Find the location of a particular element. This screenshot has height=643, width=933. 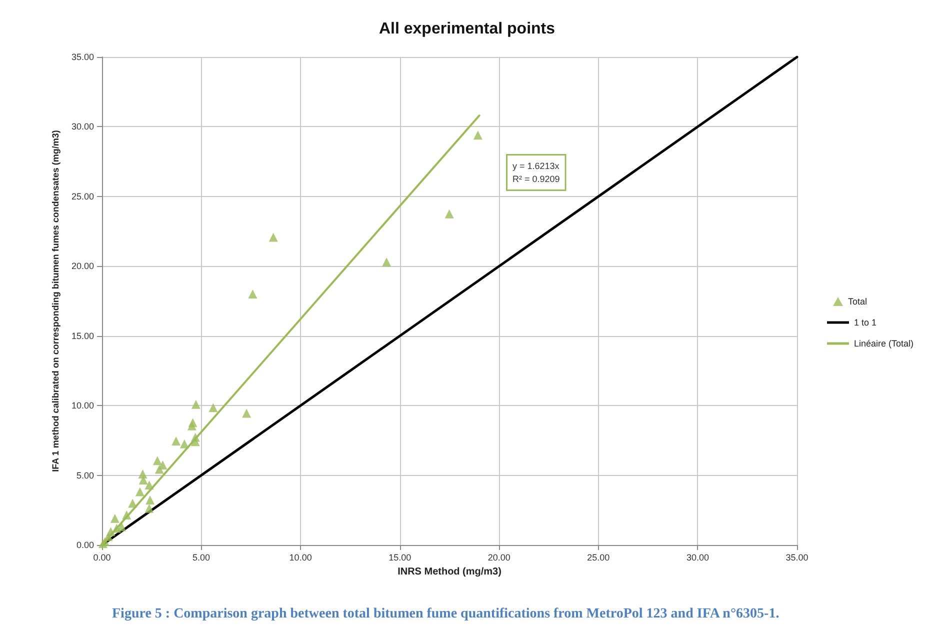

caption: Figure 5 : Comparison graph between total bitumen fume quantifications from MetroPol 123 and IFA n°6305-1. is located at coordinates (446, 614).